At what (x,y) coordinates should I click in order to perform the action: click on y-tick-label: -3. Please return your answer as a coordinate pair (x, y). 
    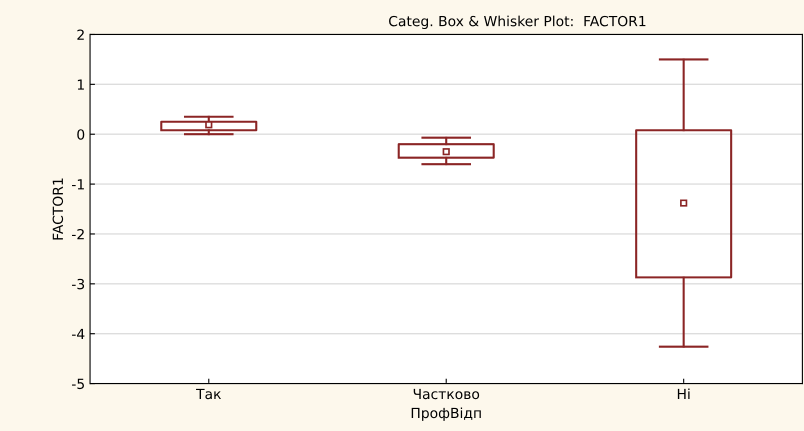
    Looking at the image, I should click on (78, 284).